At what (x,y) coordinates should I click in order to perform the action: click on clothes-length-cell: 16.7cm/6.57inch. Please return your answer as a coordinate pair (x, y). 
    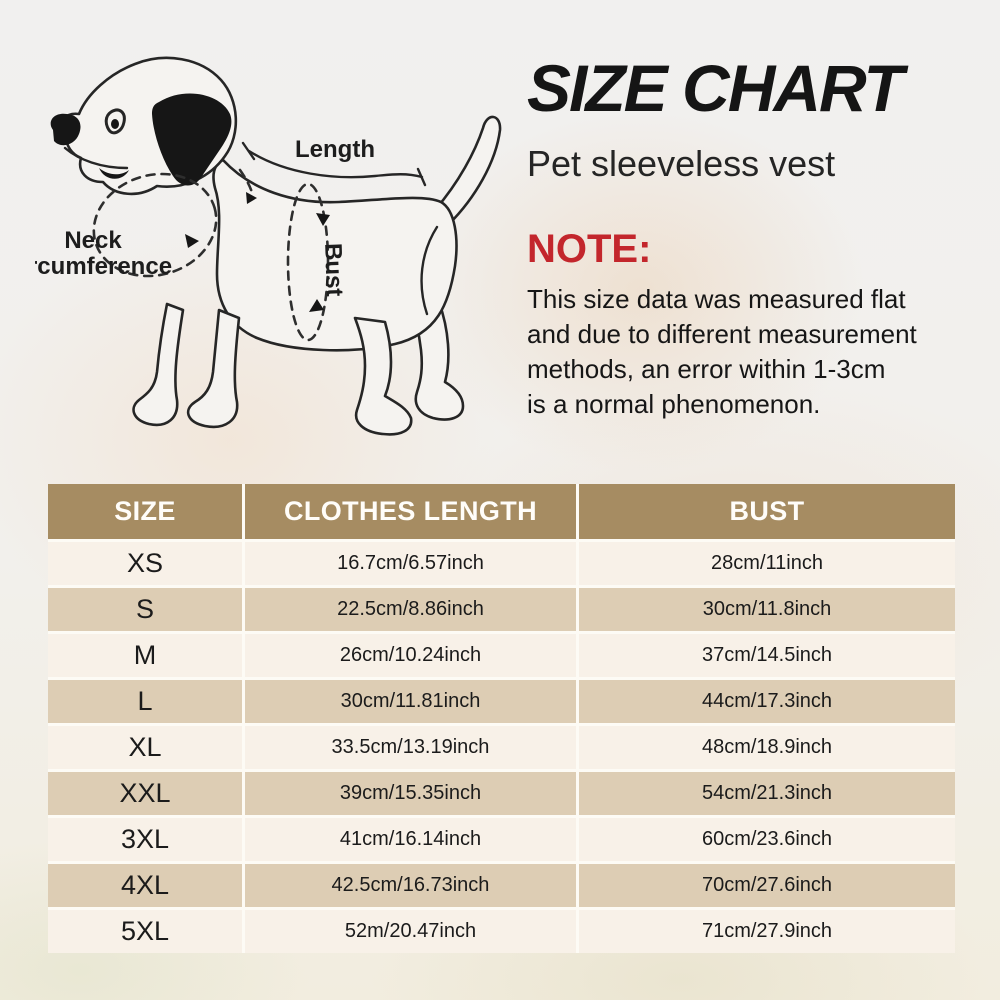
    Looking at the image, I should click on (410, 563).